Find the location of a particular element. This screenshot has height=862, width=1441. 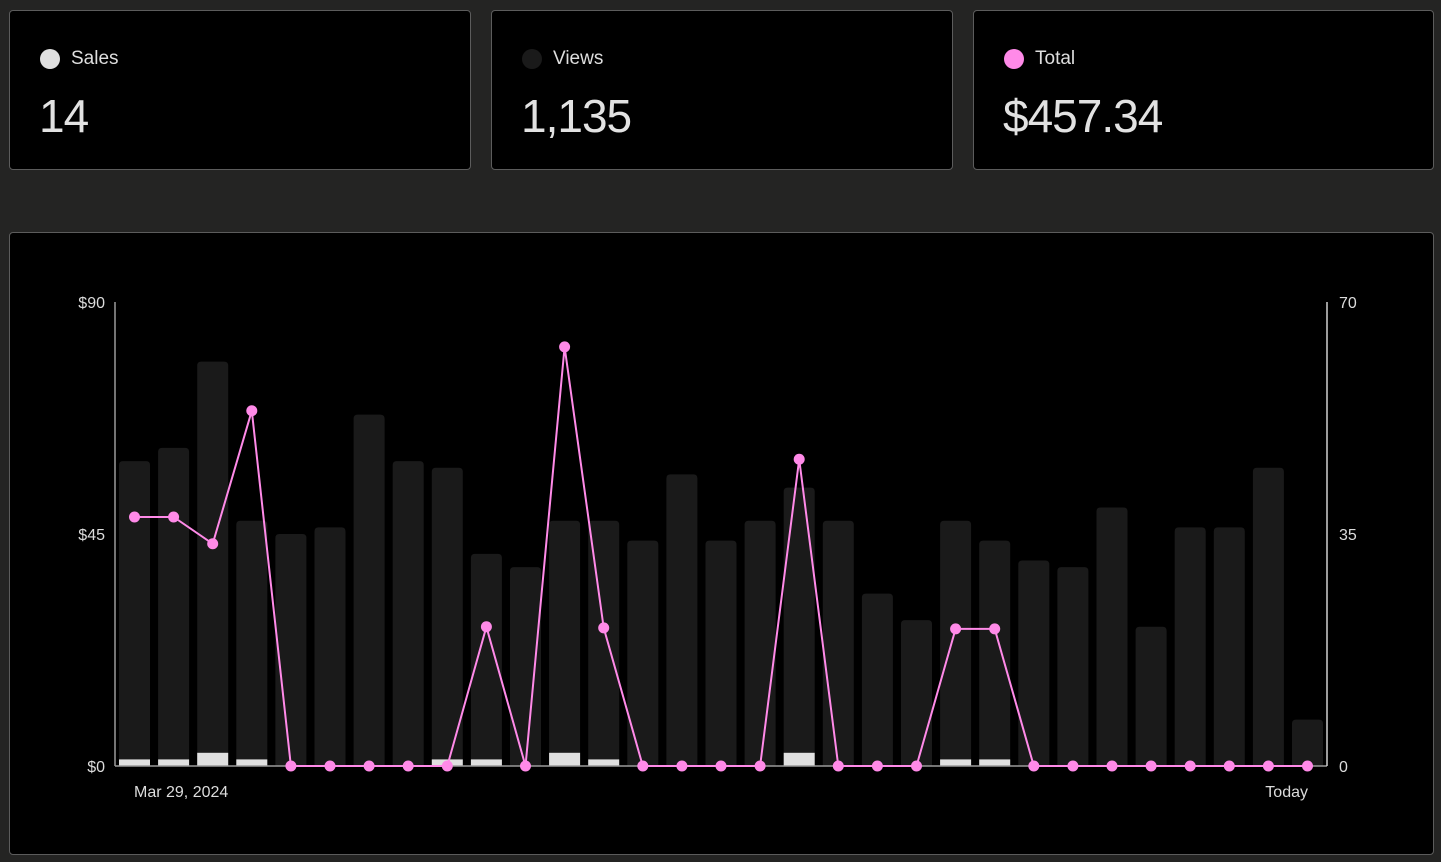

views-card: Views 1,135 is located at coordinates (722, 90).